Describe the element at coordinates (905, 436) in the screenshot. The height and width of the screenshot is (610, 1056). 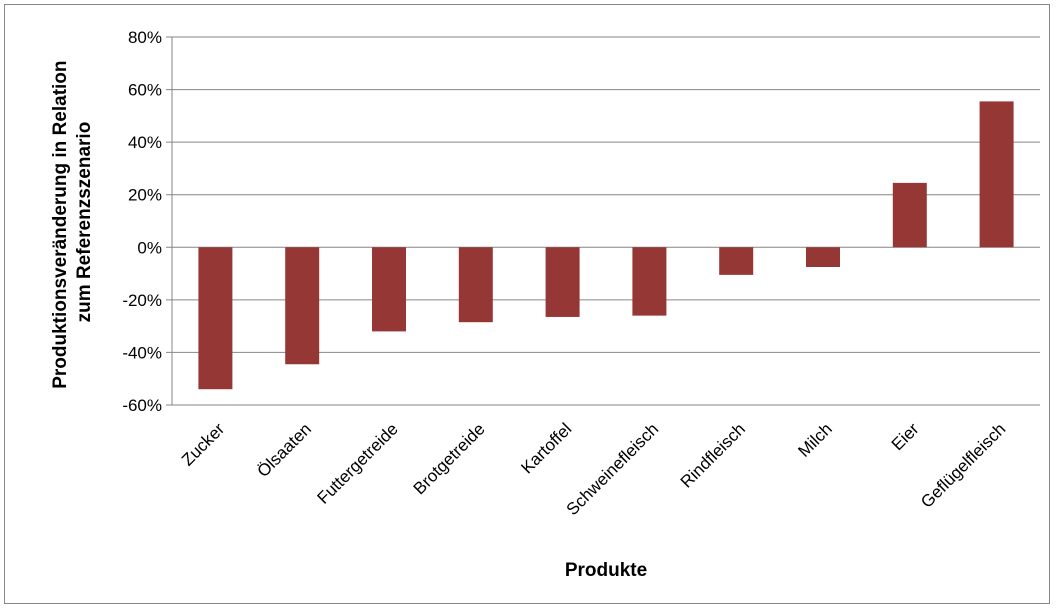
I see `x-tick-label: Eier` at that location.